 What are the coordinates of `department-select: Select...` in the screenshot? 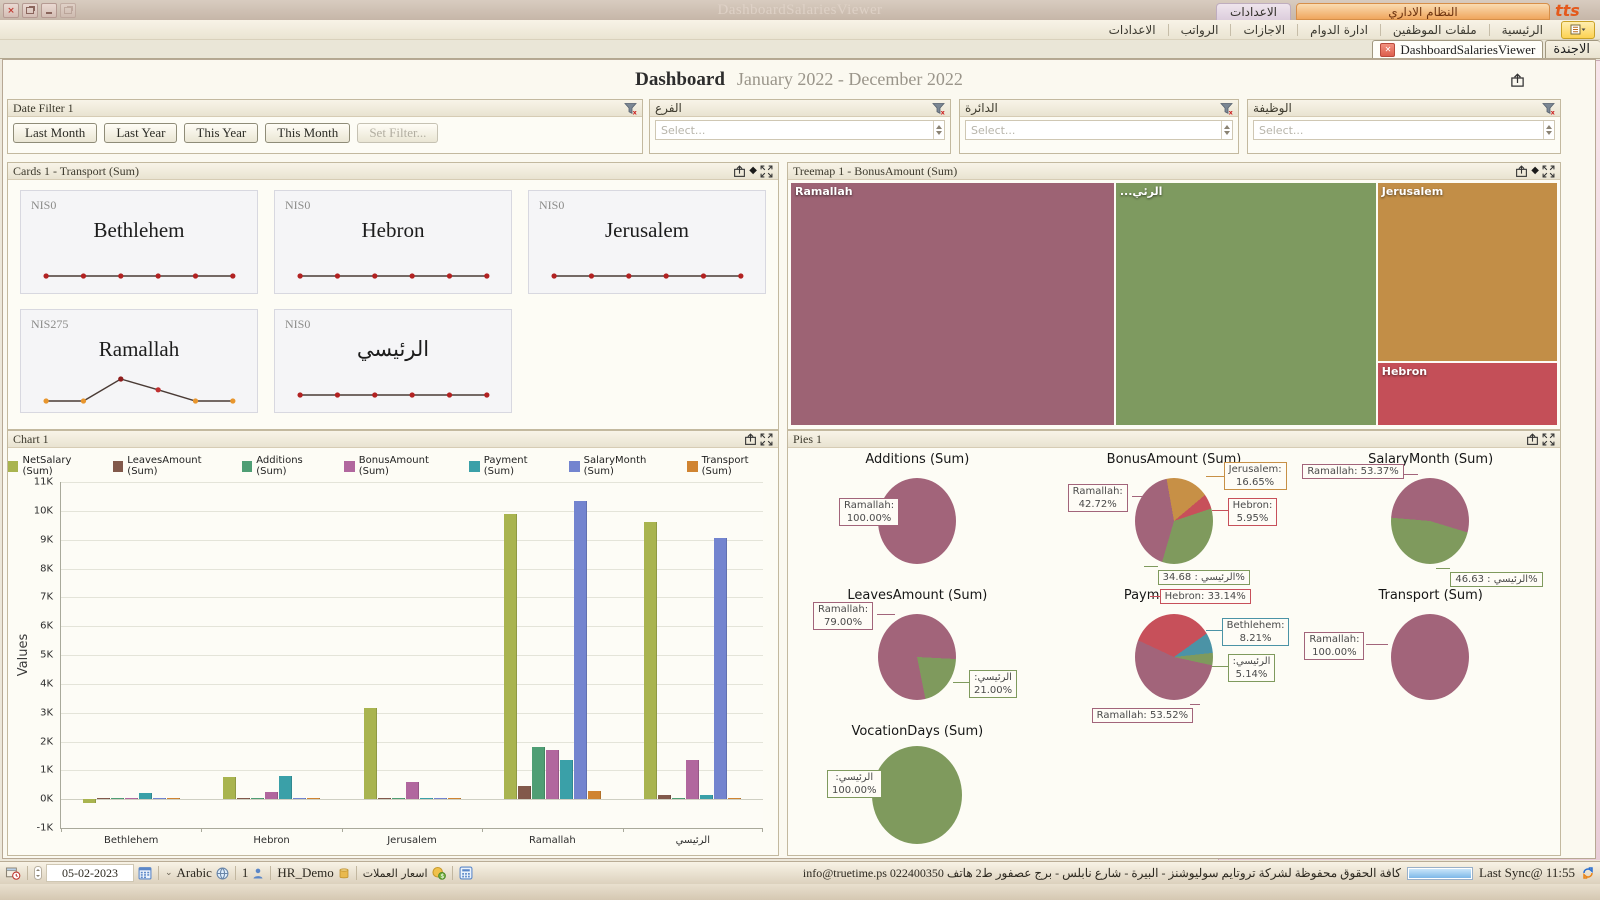 It's located at (1099, 130).